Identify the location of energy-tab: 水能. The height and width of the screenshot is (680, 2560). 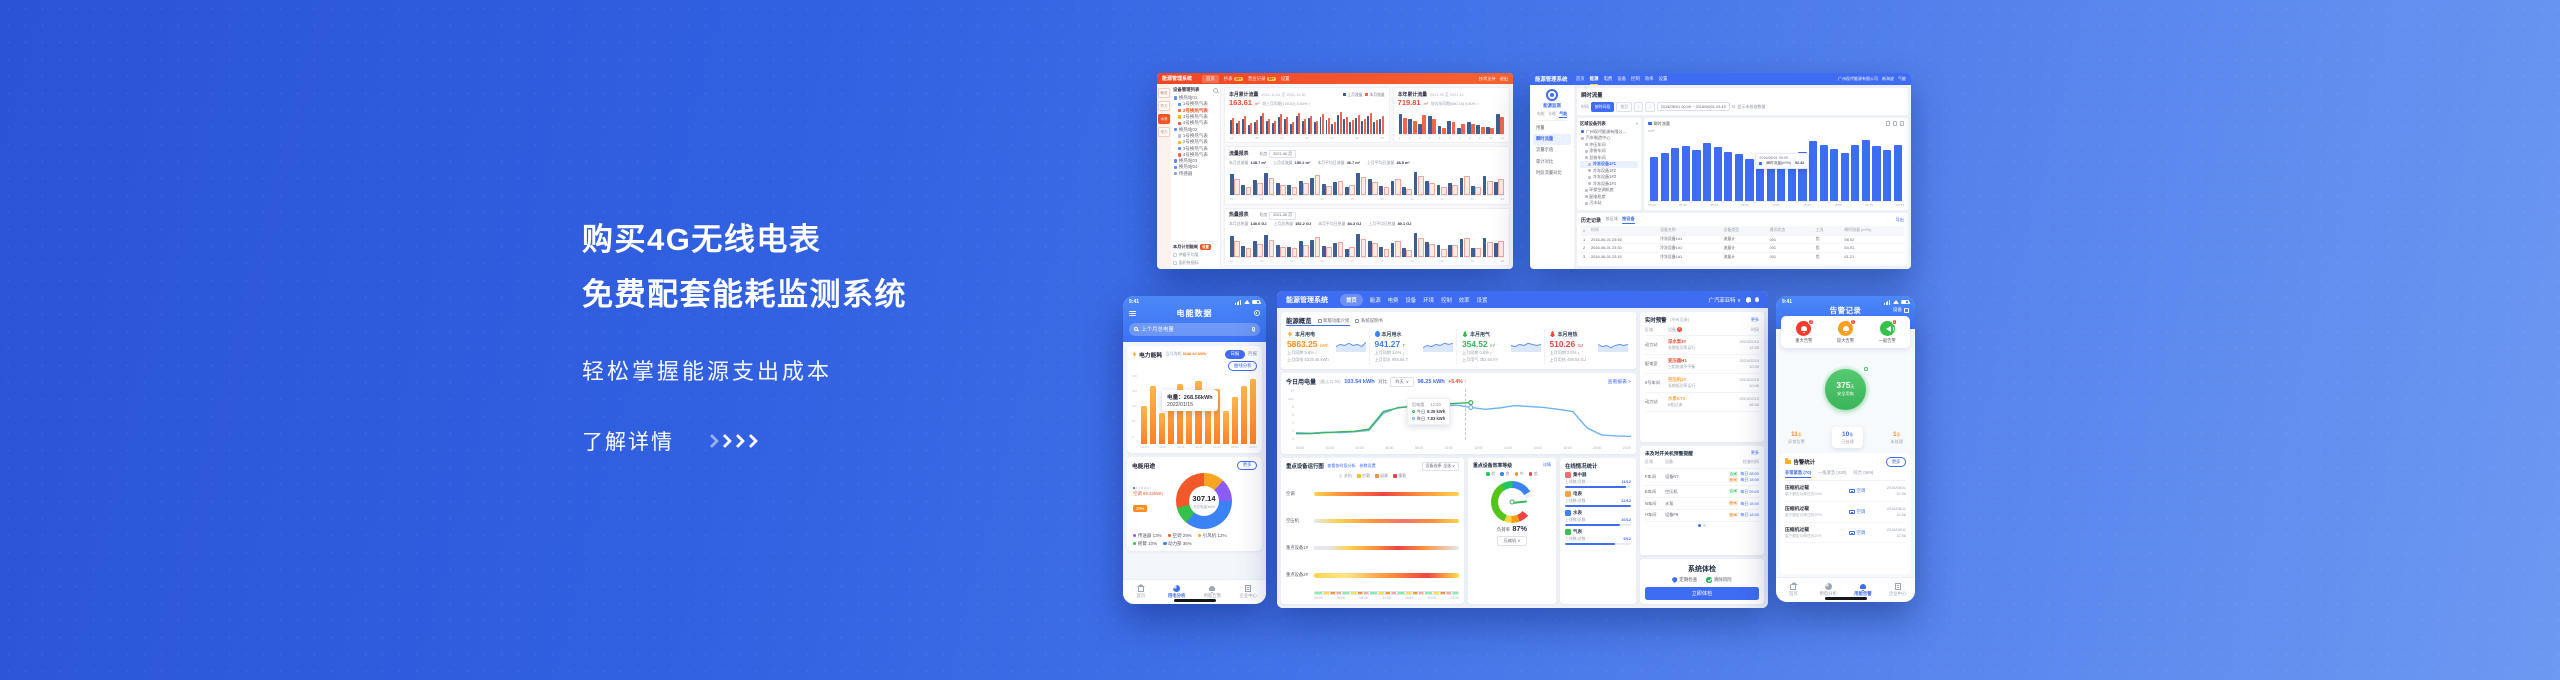
(1552, 113).